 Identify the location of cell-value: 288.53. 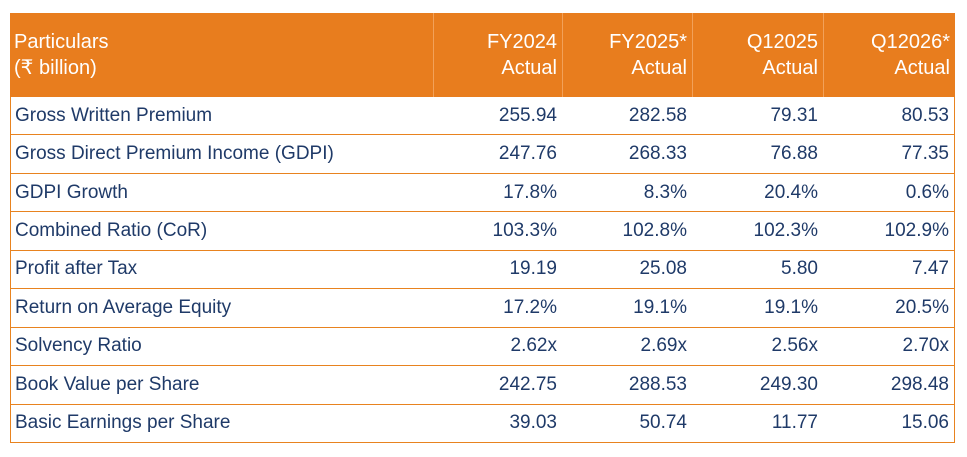
(657, 384).